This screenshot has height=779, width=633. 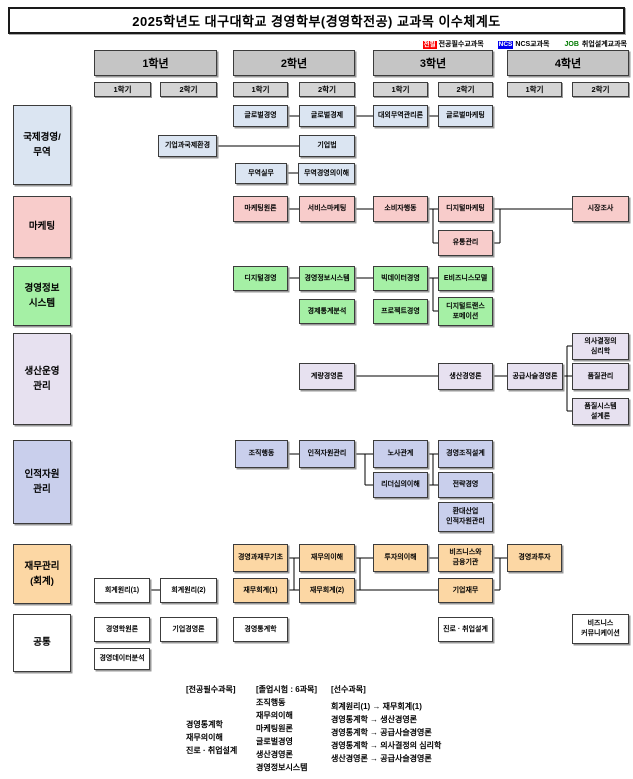 I want to click on category-box: 국제경영/ 무역, so click(x=42, y=145).